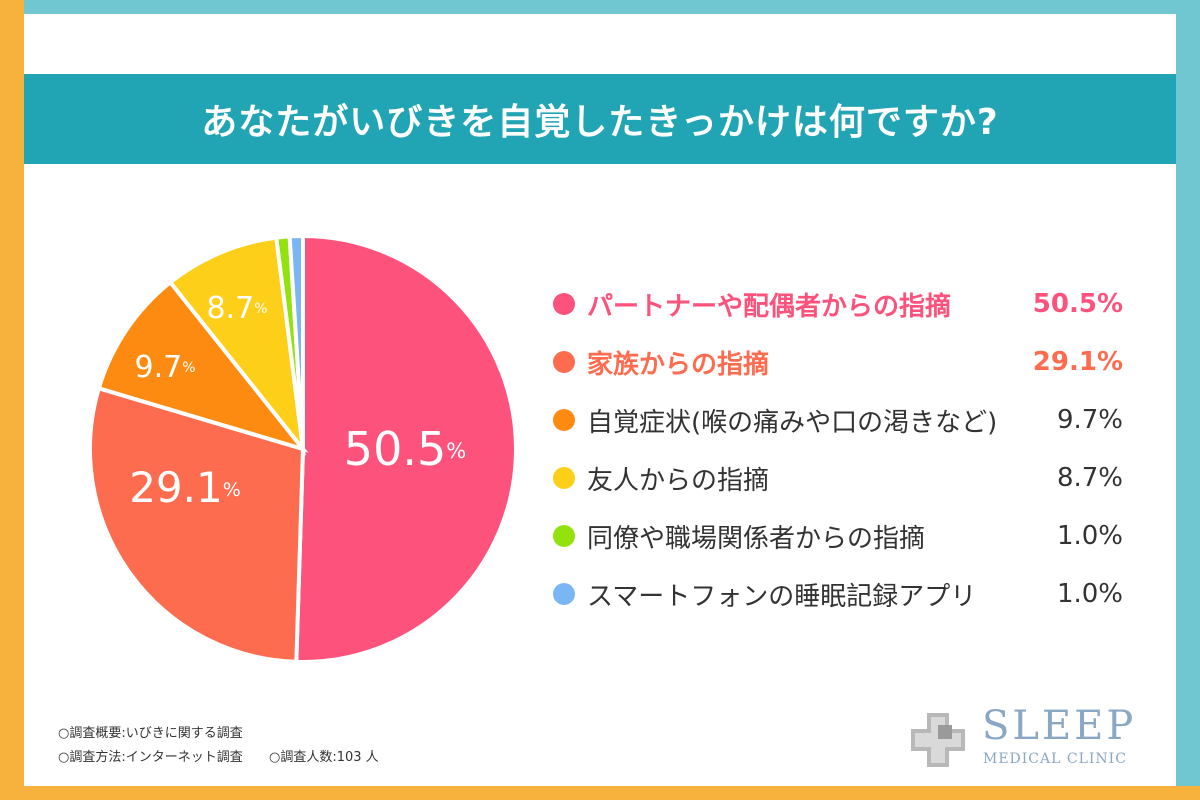 Image resolution: width=1200 pixels, height=800 pixels. What do you see at coordinates (1089, 478) in the screenshot?
I see `legend-value: 8.7%` at bounding box center [1089, 478].